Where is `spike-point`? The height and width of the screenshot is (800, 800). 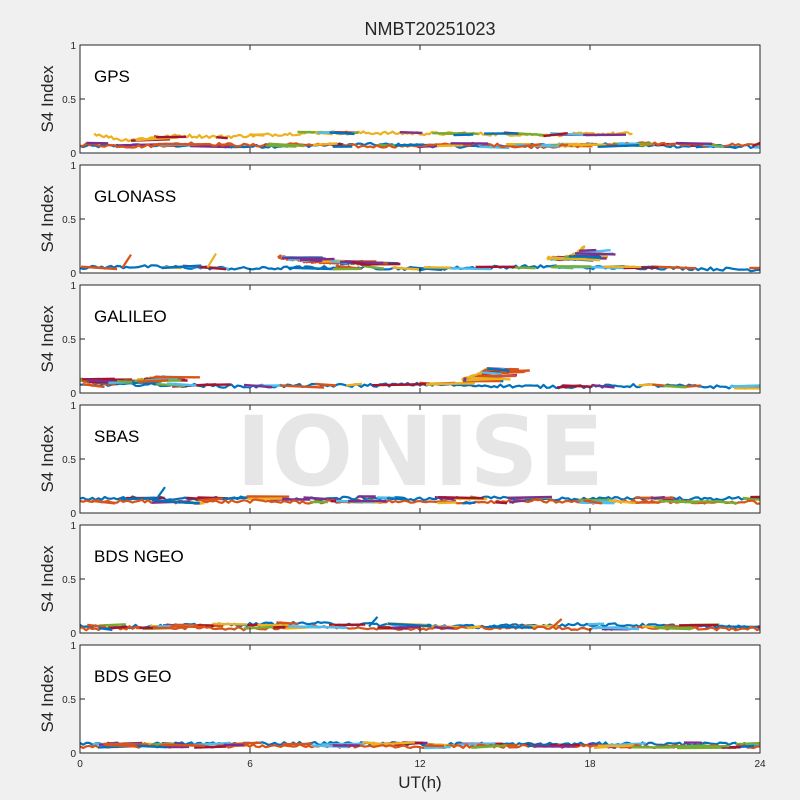 spike-point is located at coordinates (211, 261).